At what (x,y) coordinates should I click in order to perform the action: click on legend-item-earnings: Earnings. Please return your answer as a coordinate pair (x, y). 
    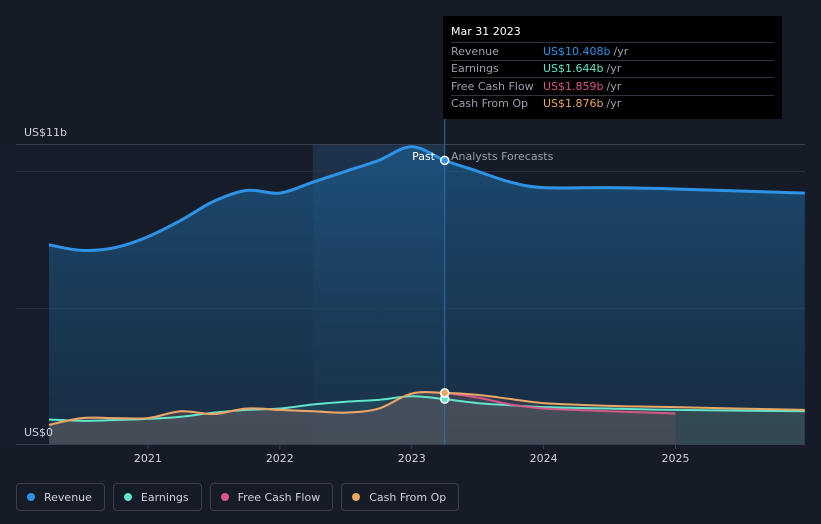
    Looking at the image, I should click on (157, 497).